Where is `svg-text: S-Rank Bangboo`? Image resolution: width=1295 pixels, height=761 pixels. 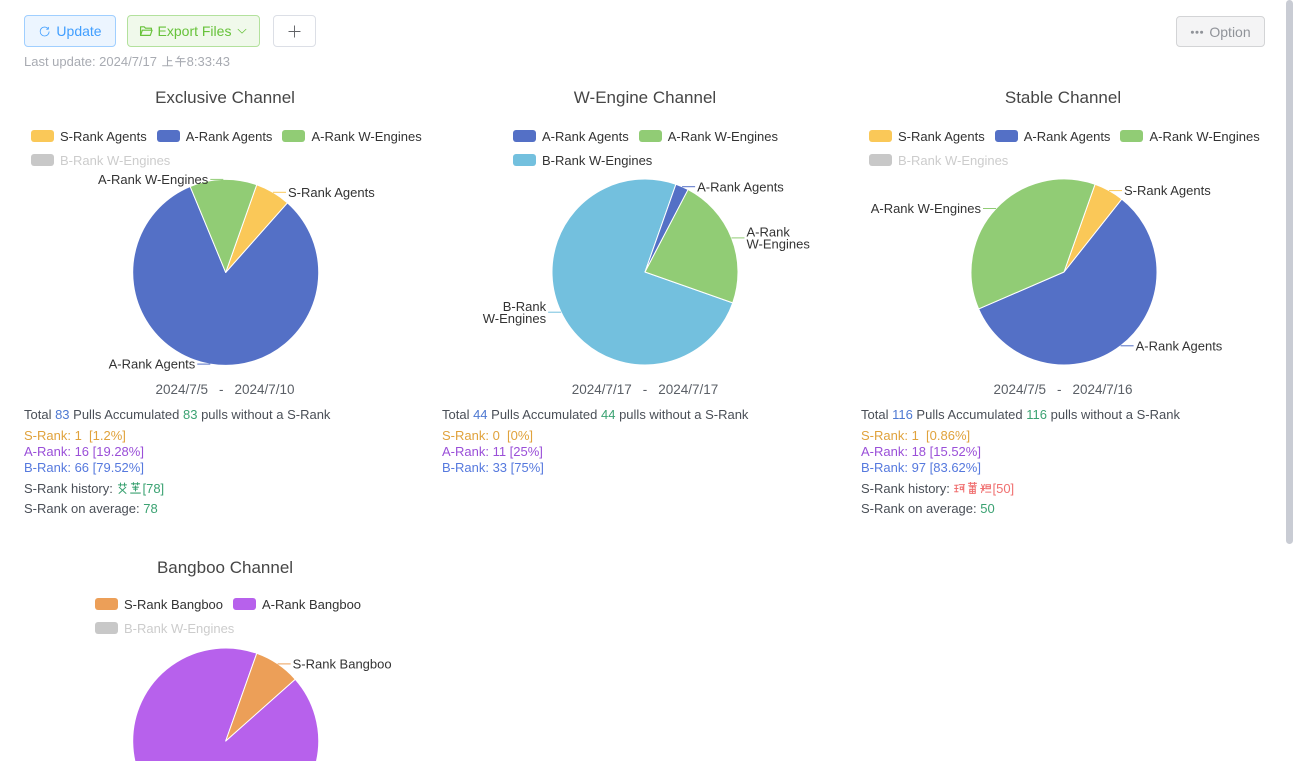
svg-text: S-Rank Bangboo is located at coordinates (342, 664).